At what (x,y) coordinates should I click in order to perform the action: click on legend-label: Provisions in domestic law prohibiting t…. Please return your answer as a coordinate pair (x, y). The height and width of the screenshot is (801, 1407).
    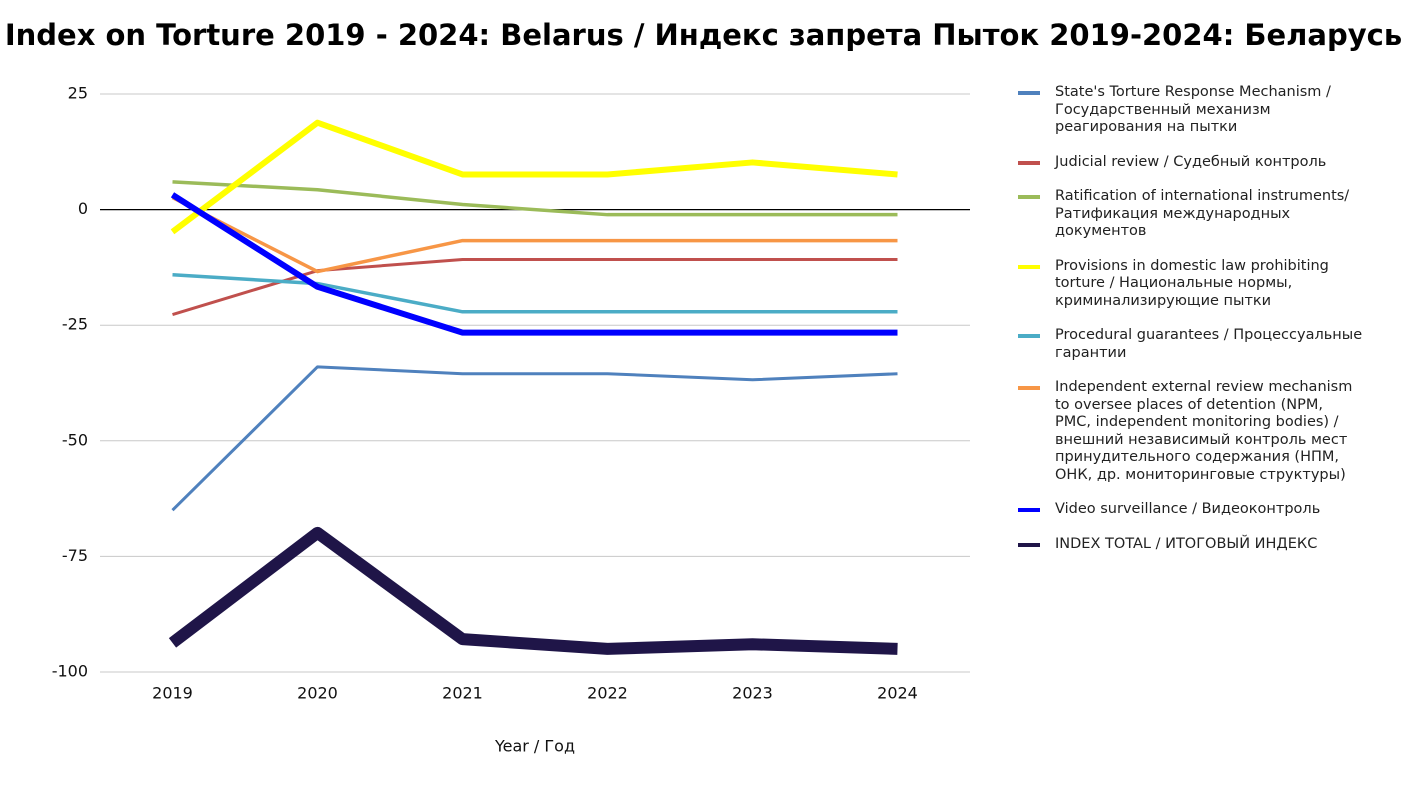
    Looking at the image, I should click on (1192, 283).